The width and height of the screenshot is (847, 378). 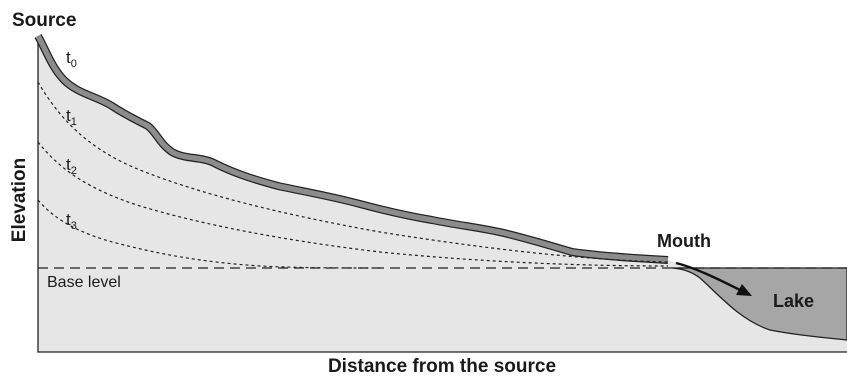 I want to click on base-level-label: Base level, so click(x=84, y=282).